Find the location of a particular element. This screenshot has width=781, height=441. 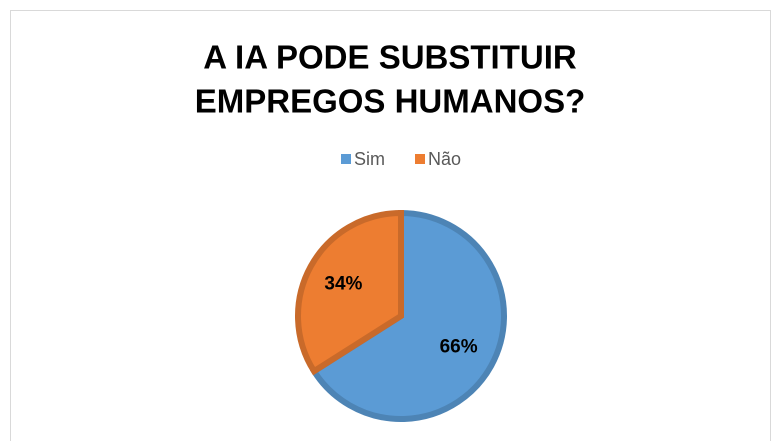

legend-label: Não is located at coordinates (444, 159).